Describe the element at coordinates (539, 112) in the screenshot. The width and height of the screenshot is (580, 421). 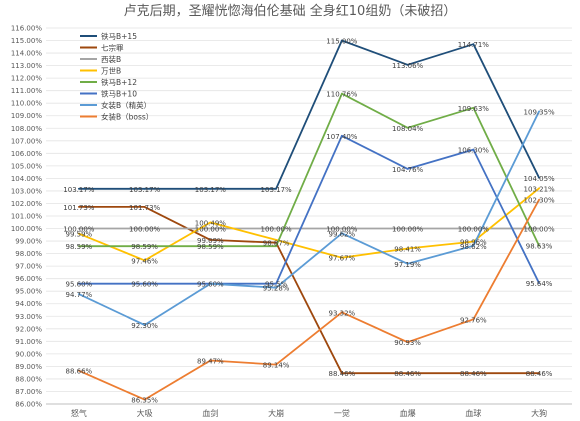
I see `data-label: 109.35%` at that location.